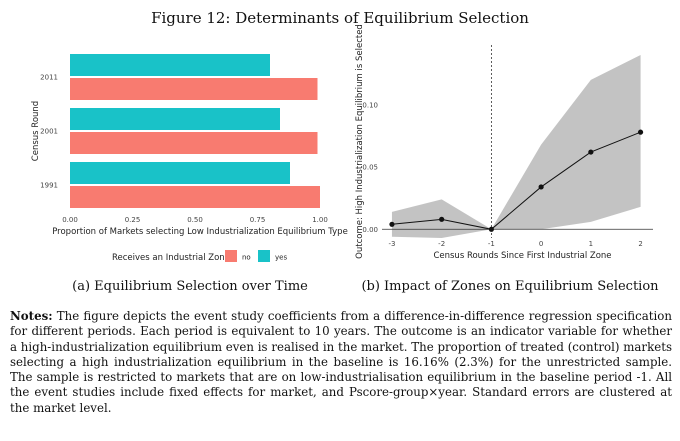 The image size is (680, 441). I want to click on x-tick-label: 0, so click(541, 244).